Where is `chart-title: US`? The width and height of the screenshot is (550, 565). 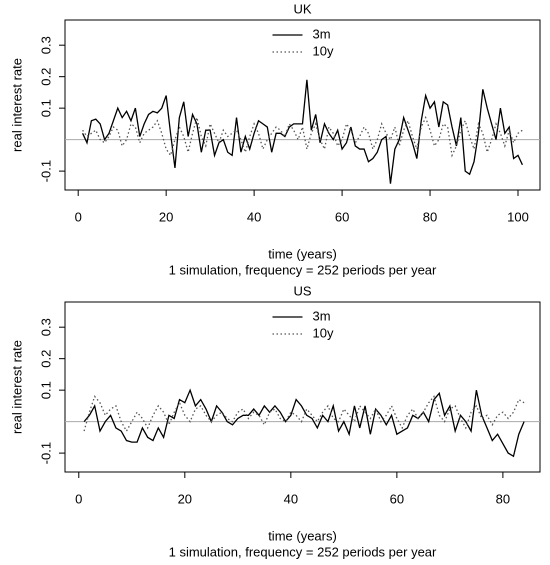 chart-title: US is located at coordinates (302, 290).